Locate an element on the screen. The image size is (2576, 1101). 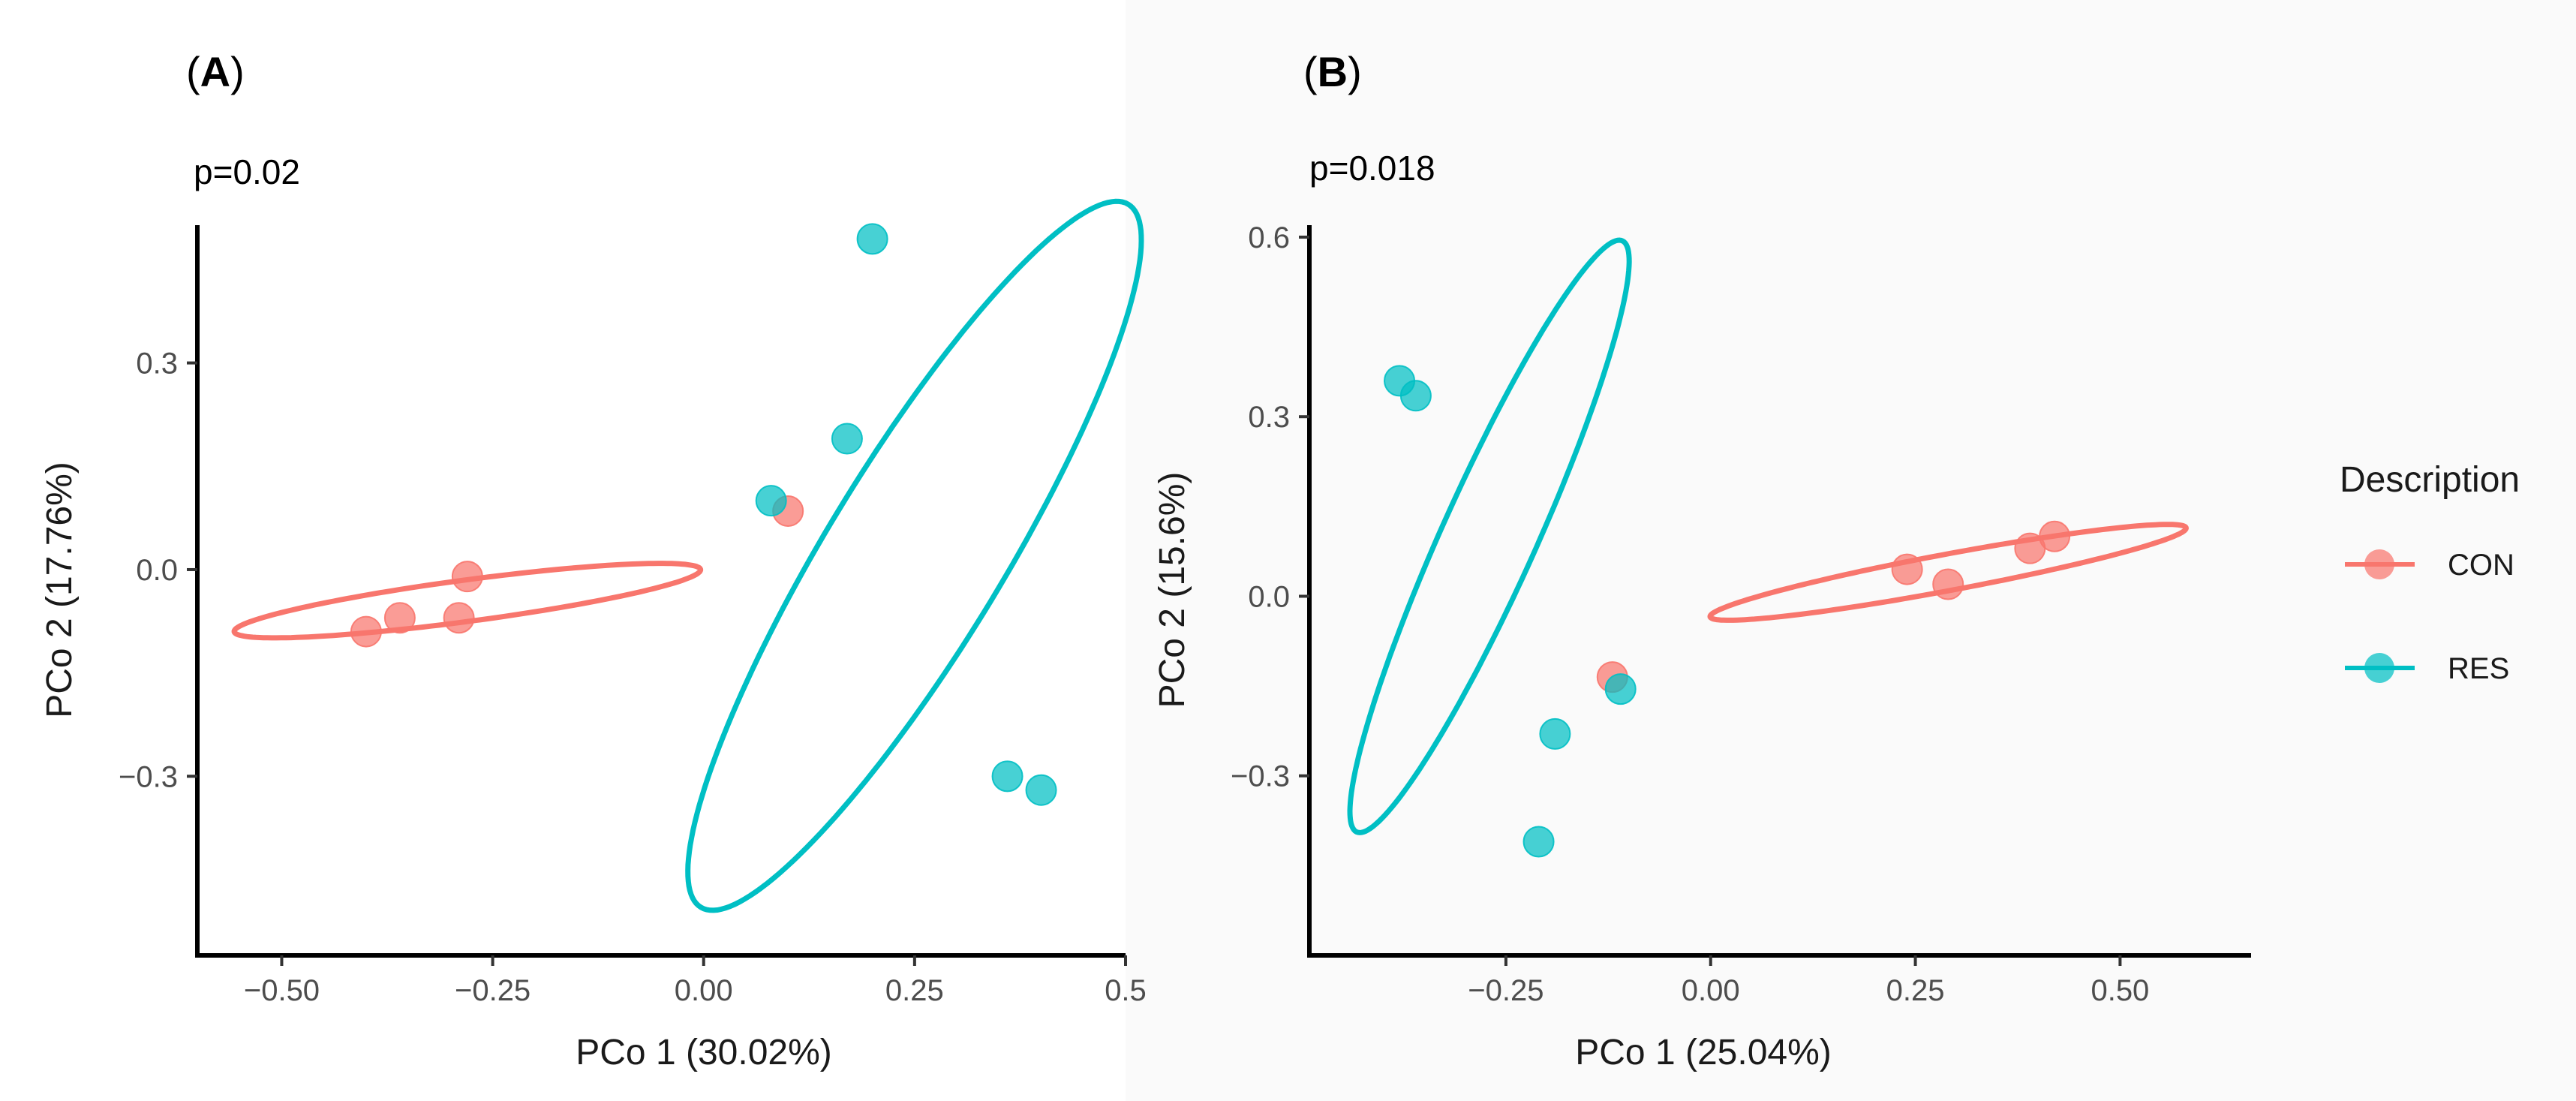
x-tick-label-a: 0.5 is located at coordinates (1126, 990).